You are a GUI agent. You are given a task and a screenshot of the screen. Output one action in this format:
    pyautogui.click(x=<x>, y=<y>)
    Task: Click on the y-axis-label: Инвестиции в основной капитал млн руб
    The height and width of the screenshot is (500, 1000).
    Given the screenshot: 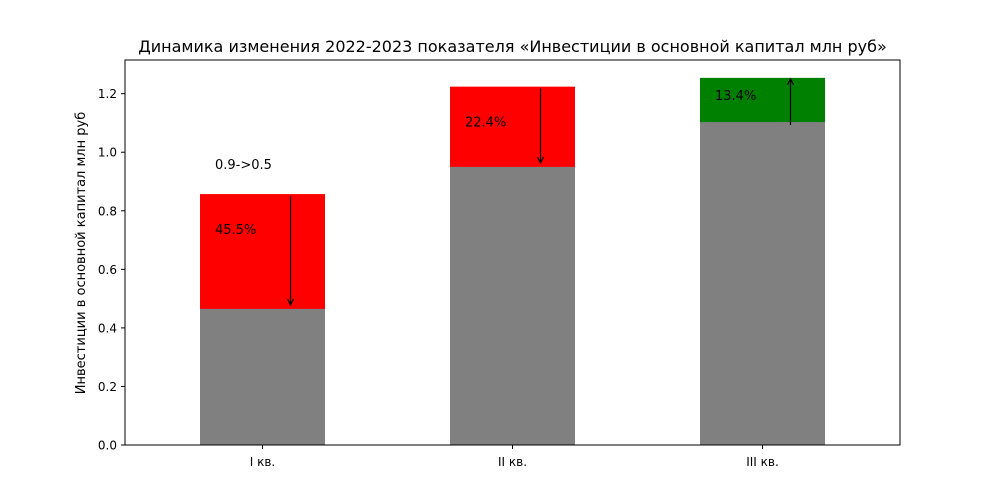 What is the action you would take?
    pyautogui.click(x=81, y=253)
    